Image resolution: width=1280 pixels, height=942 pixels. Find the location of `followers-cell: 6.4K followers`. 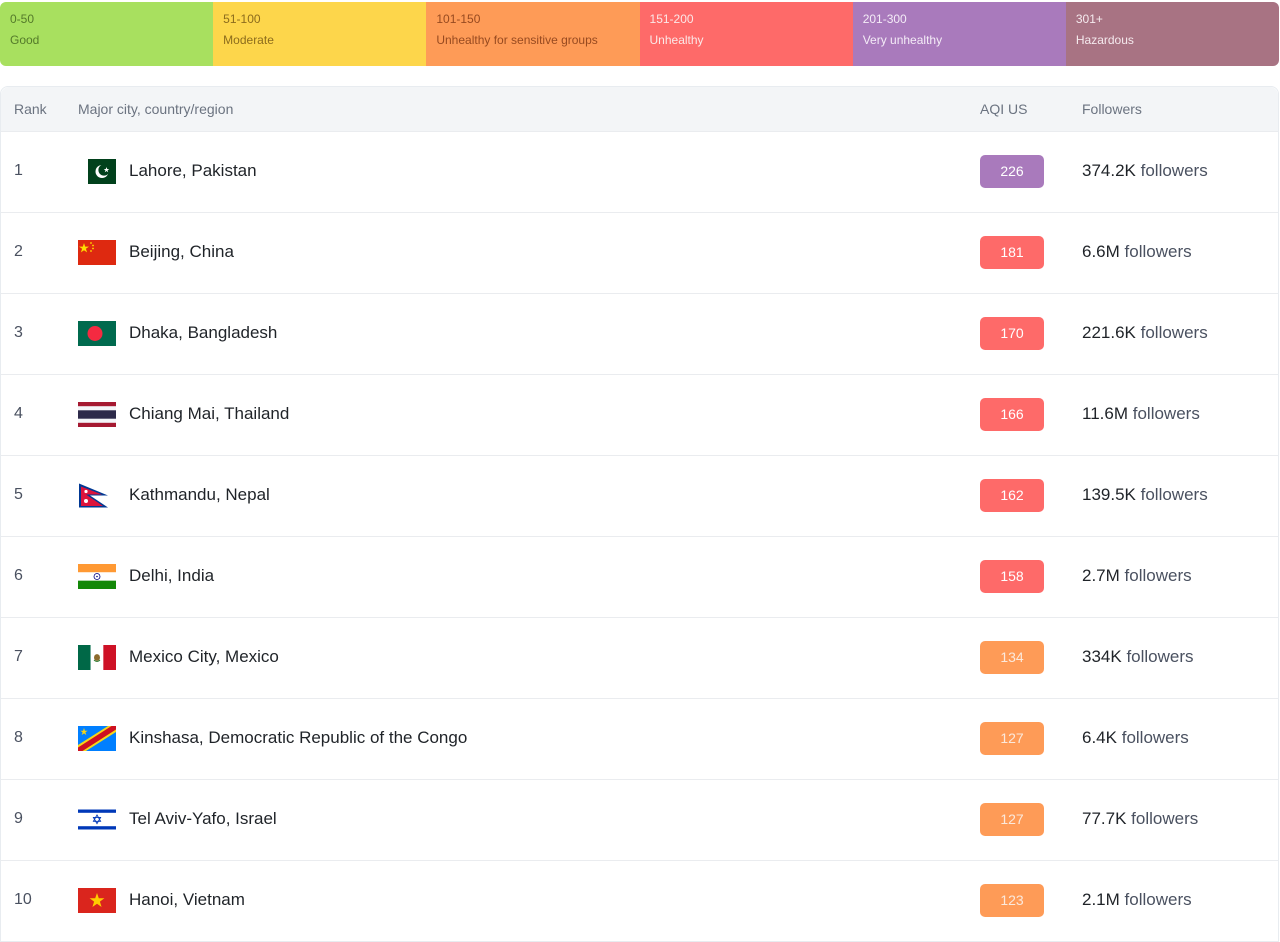

followers-cell: 6.4K followers is located at coordinates (1135, 738).